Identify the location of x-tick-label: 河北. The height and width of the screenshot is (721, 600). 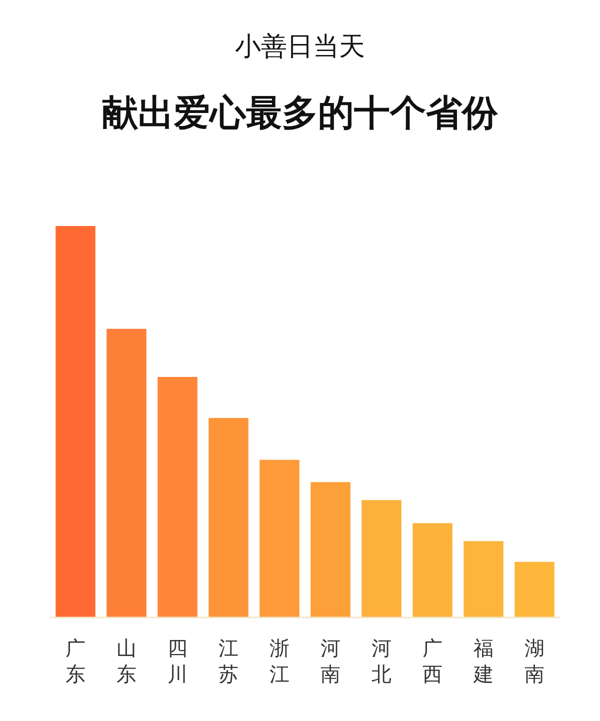
(382, 661).